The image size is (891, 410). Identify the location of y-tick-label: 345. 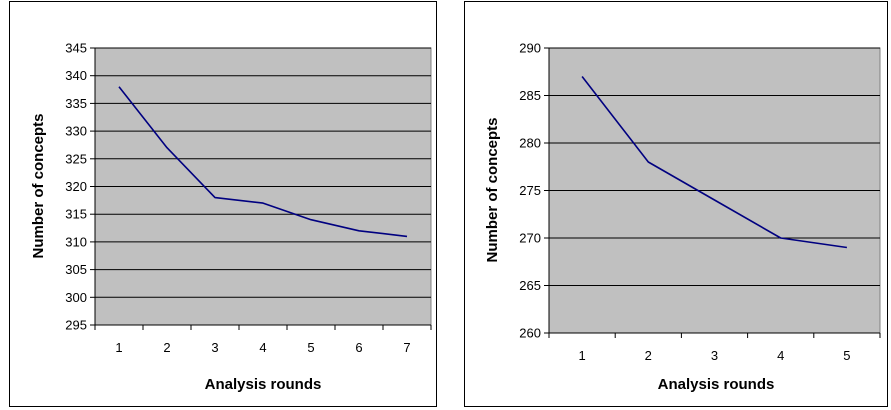
(76, 48).